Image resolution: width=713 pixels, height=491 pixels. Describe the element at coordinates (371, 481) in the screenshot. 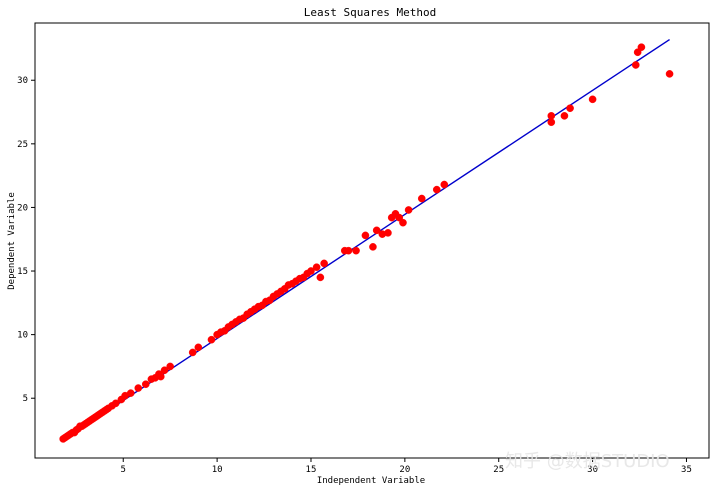

I see `x-axis-title: Independent Variable` at that location.